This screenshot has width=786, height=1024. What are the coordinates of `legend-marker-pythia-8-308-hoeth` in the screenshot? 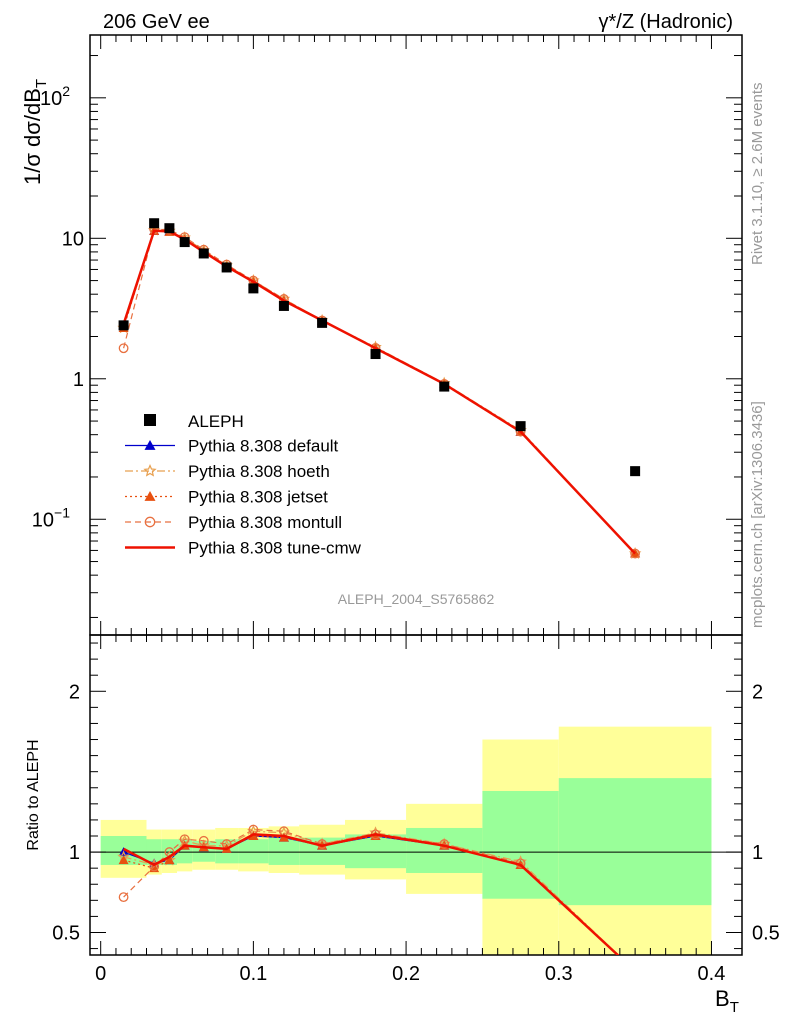 It's located at (150, 470).